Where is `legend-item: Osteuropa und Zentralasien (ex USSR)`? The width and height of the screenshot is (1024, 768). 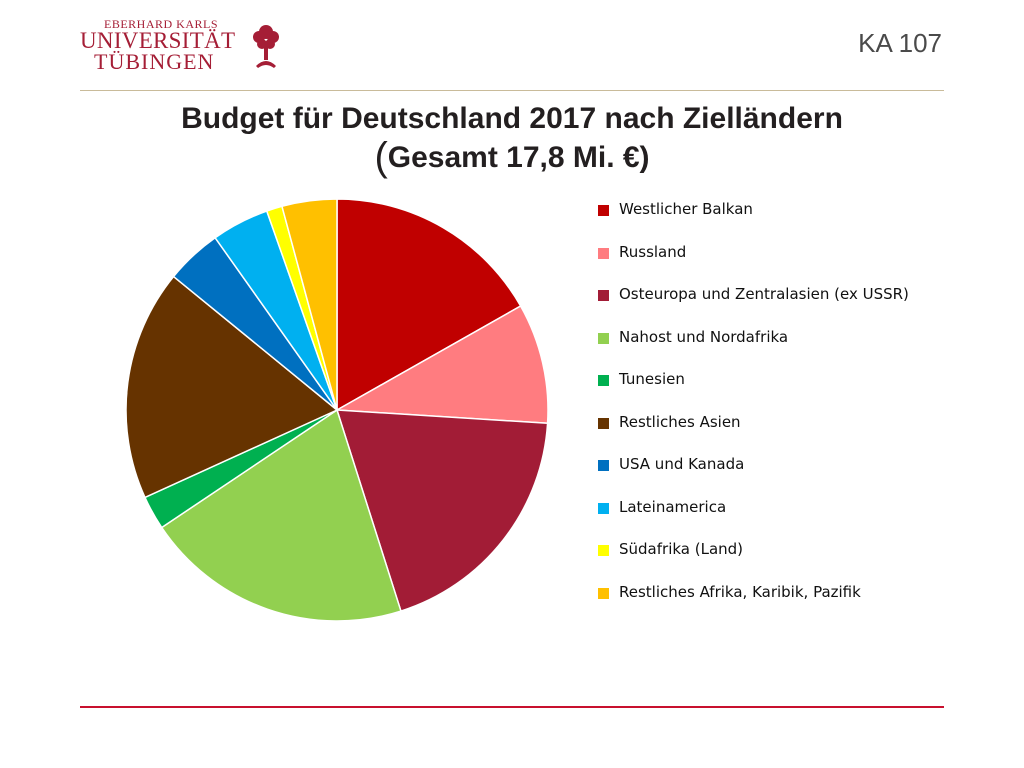
legend-item: Osteuropa und Zentralasien (ex USSR) is located at coordinates (753, 306).